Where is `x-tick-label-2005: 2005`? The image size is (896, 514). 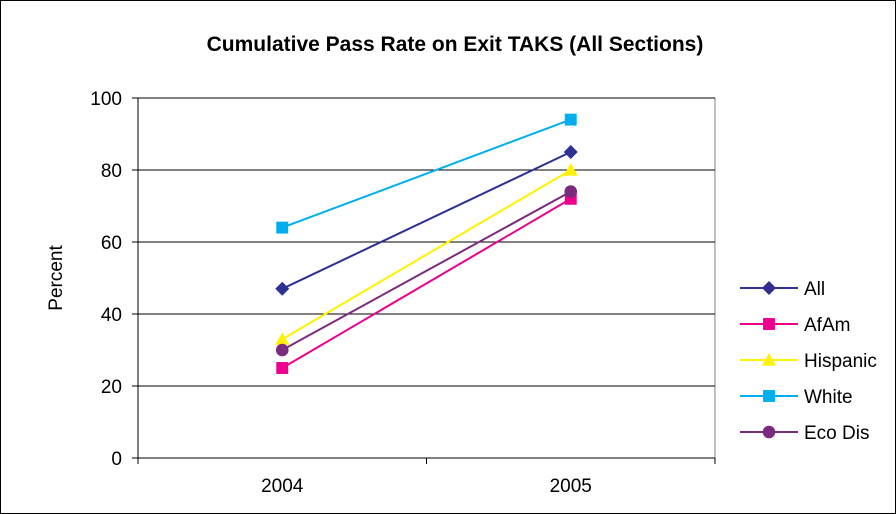
x-tick-label-2005: 2005 is located at coordinates (571, 486).